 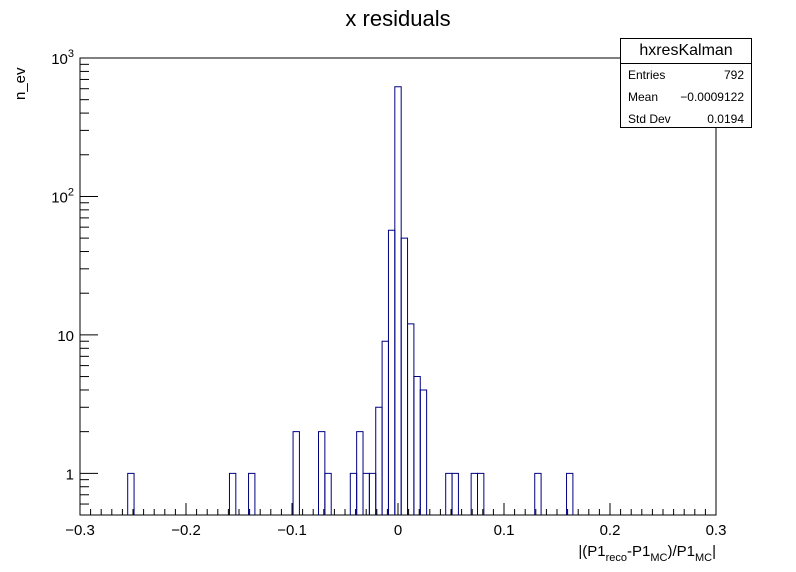 What do you see at coordinates (686, 75) in the screenshot?
I see `stats-row-entries: Entries 792` at bounding box center [686, 75].